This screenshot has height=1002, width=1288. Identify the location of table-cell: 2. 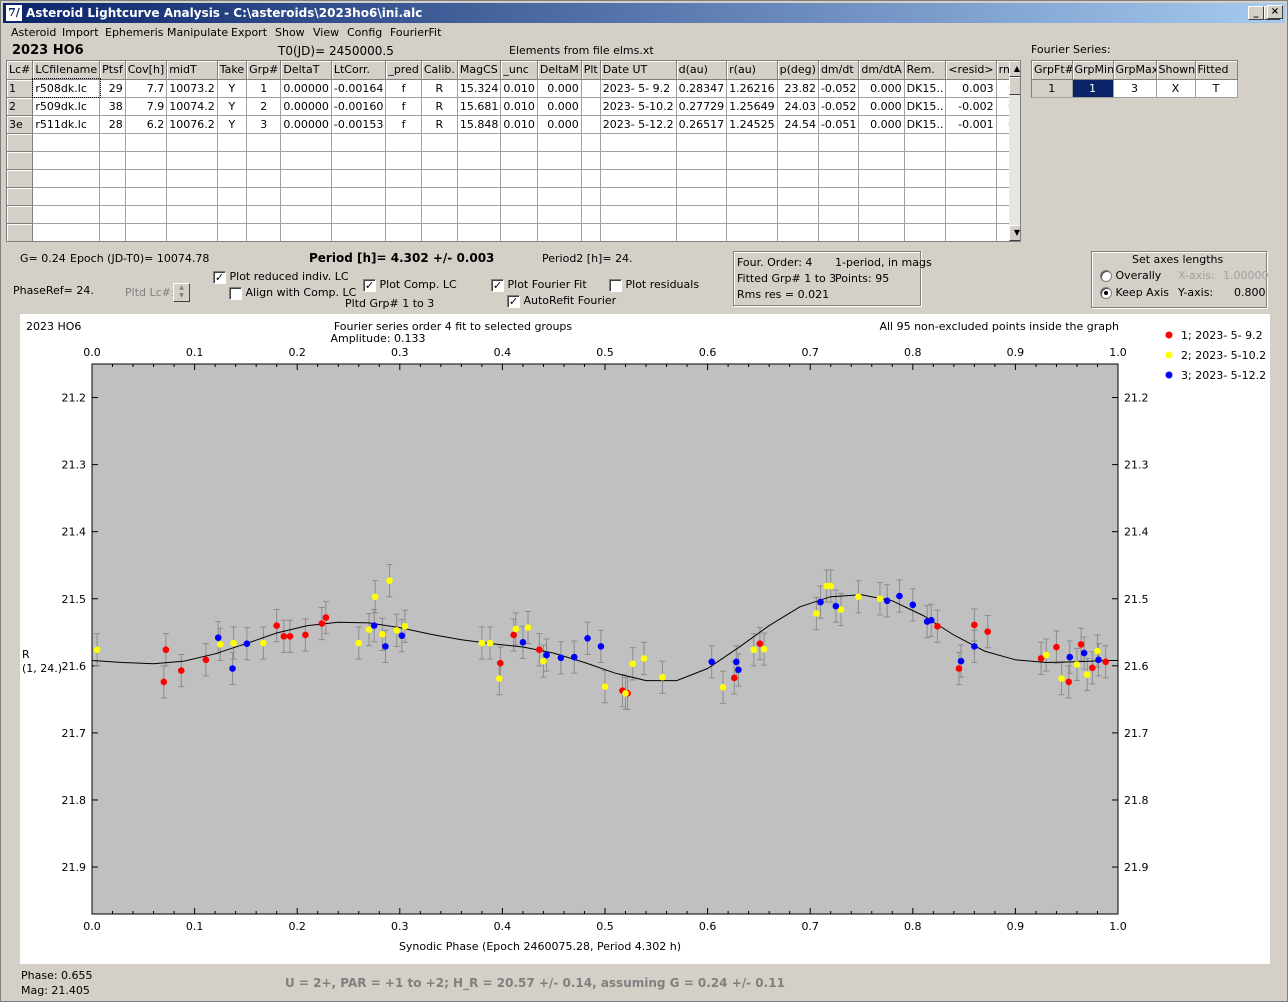
(264, 106).